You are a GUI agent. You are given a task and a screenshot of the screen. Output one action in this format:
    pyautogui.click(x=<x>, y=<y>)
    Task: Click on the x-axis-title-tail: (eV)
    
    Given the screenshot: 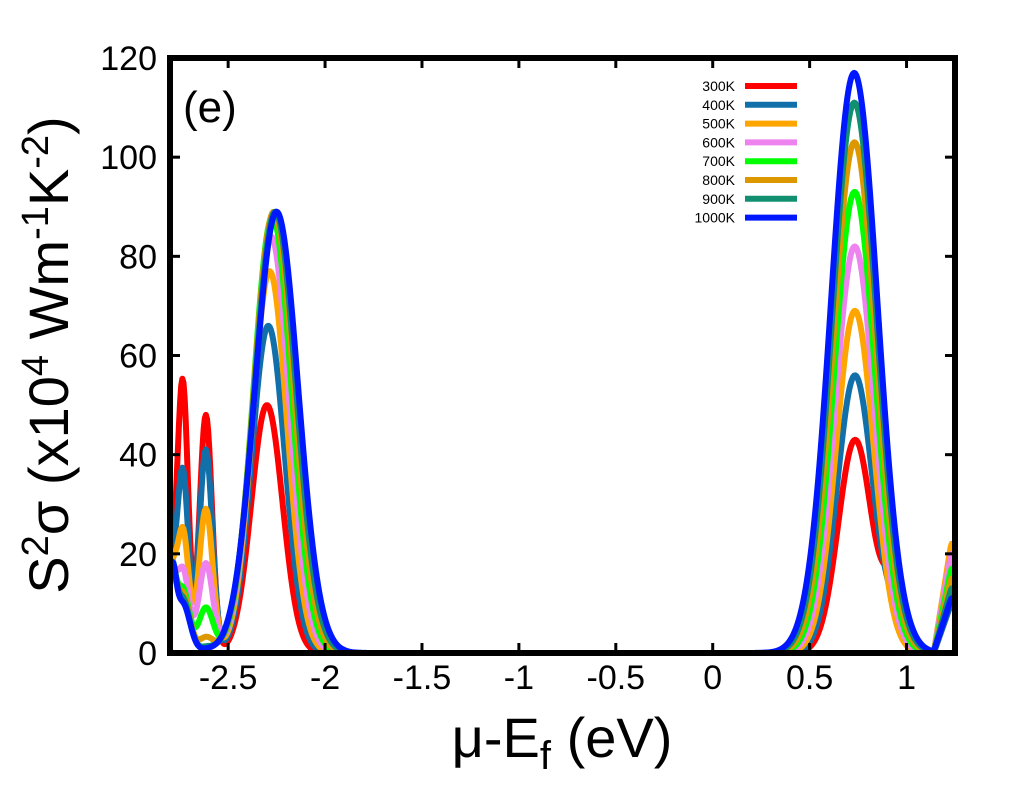 What is the action you would take?
    pyautogui.click(x=611, y=737)
    